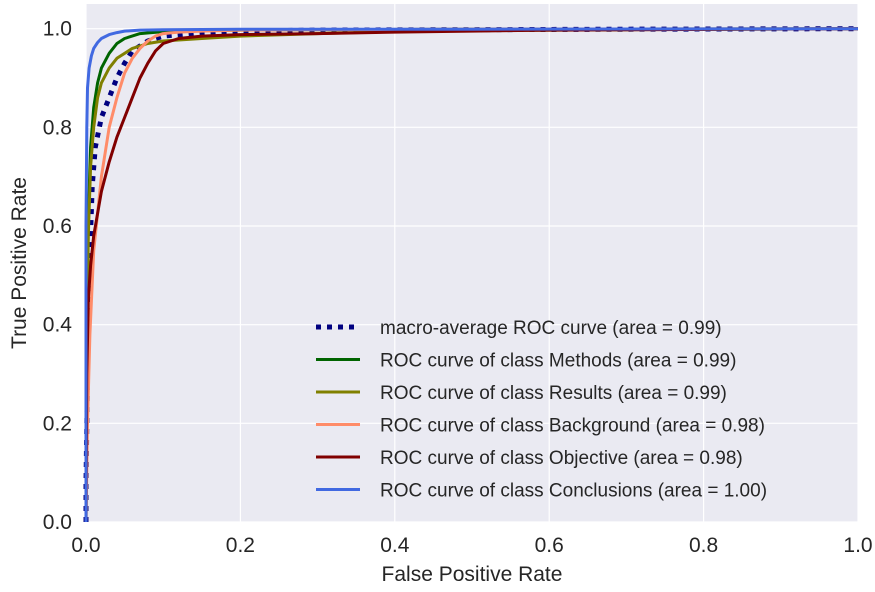 This screenshot has height=592, width=875. Describe the element at coordinates (85, 545) in the screenshot. I see `x-tick-label: 0.0` at that location.